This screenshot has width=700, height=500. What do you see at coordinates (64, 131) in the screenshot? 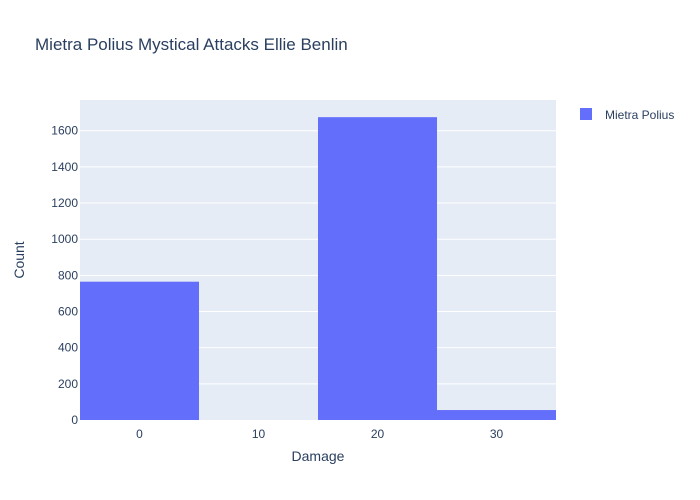
I see `y-tick-label: 1600` at bounding box center [64, 131].